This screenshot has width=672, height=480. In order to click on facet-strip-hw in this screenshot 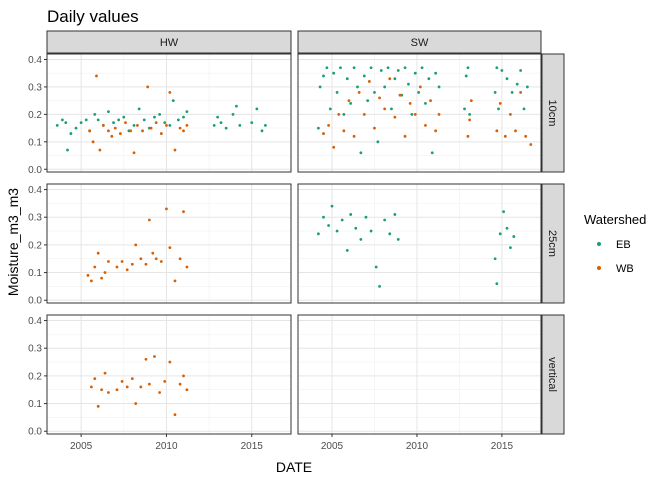, I will do `click(169, 42)`.